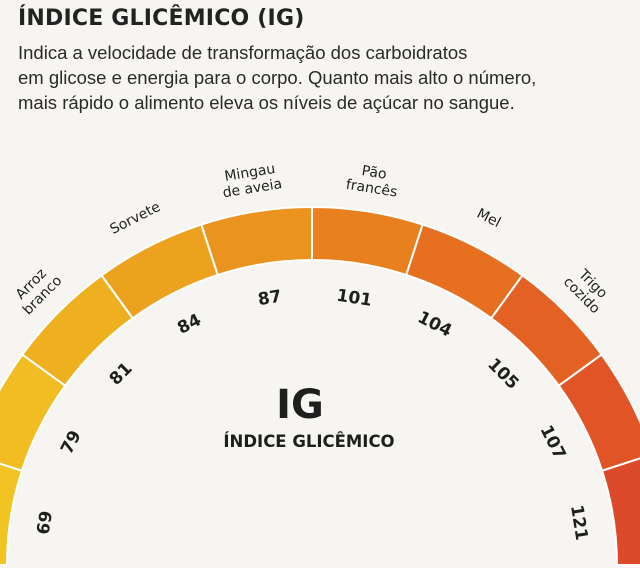  I want to click on segment-label-line: Sorvete, so click(136, 218).